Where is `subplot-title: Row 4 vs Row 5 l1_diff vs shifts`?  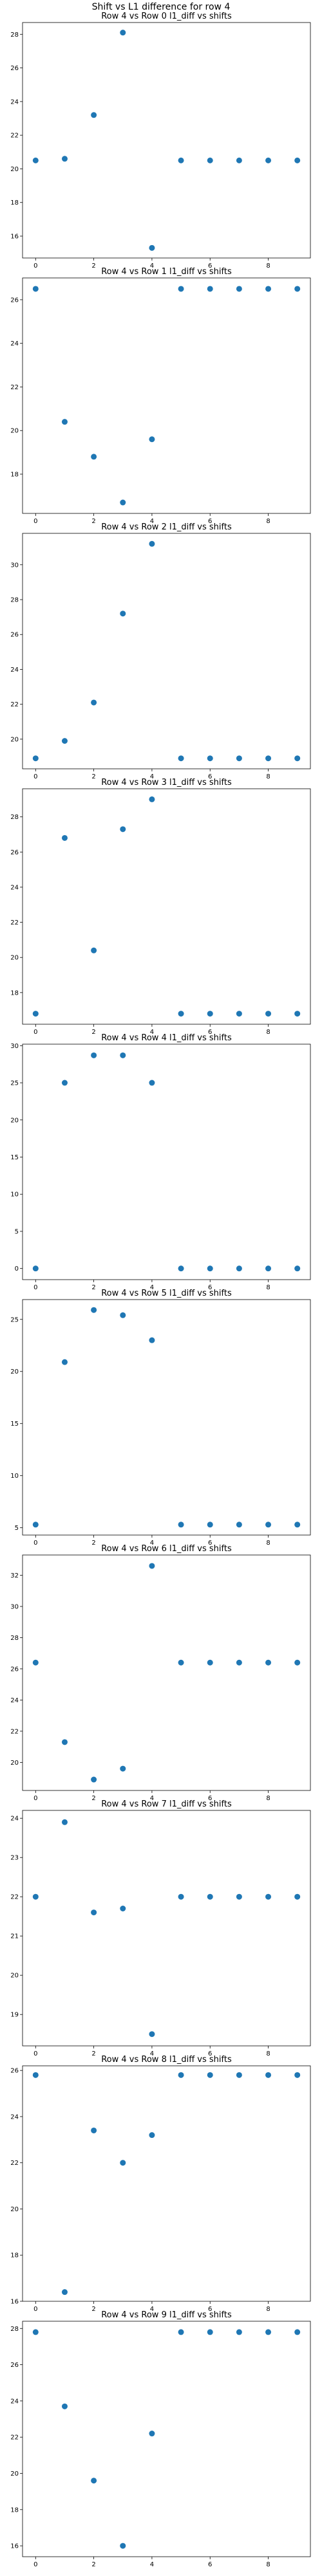 subplot-title: Row 4 vs Row 5 l1_diff vs shifts is located at coordinates (167, 1293).